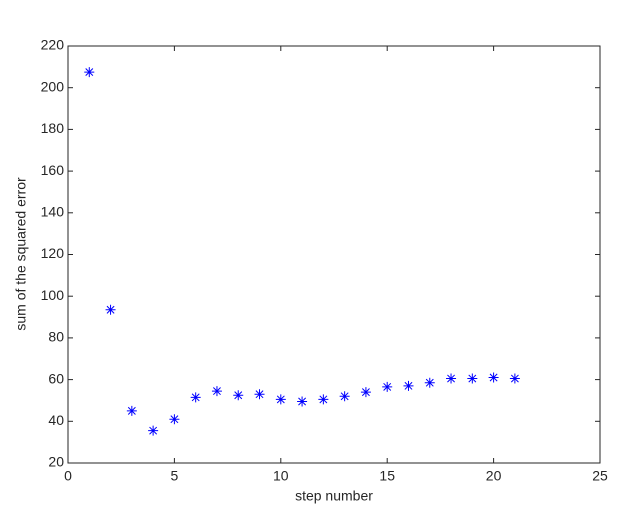 Image resolution: width=628 pixels, height=517 pixels. What do you see at coordinates (494, 476) in the screenshot?
I see `x-tick-label: 20` at bounding box center [494, 476].